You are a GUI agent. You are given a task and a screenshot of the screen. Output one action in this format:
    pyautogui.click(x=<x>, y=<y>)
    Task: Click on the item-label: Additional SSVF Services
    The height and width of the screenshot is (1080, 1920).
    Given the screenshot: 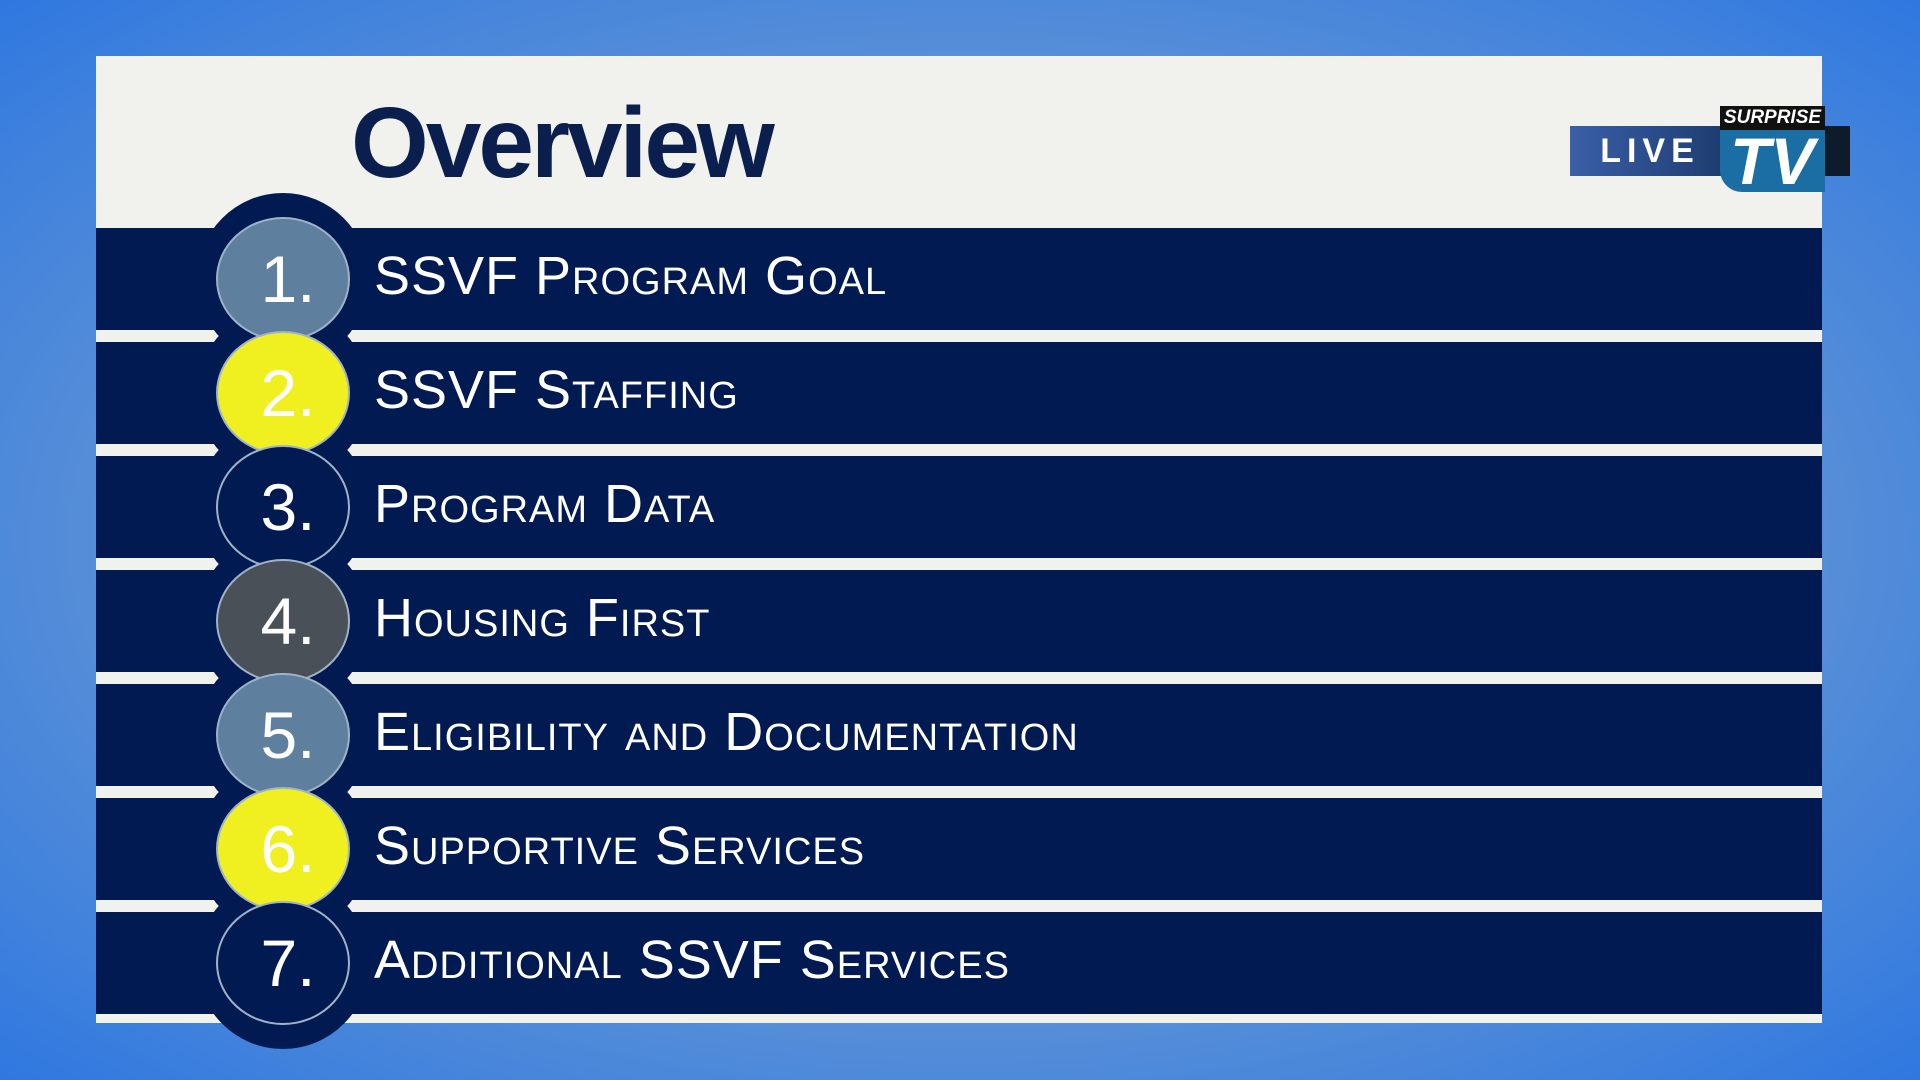 What is the action you would take?
    pyautogui.click(x=692, y=960)
    